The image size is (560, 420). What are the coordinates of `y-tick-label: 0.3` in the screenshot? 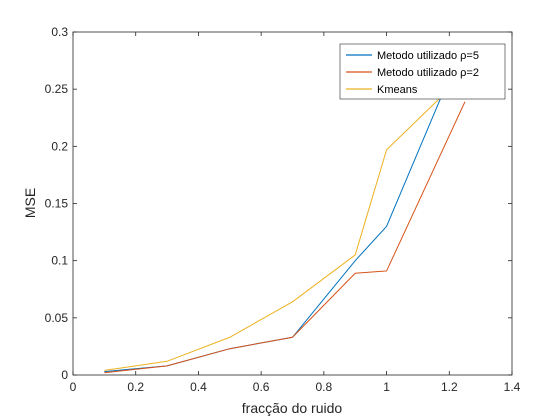 It's located at (59, 32).